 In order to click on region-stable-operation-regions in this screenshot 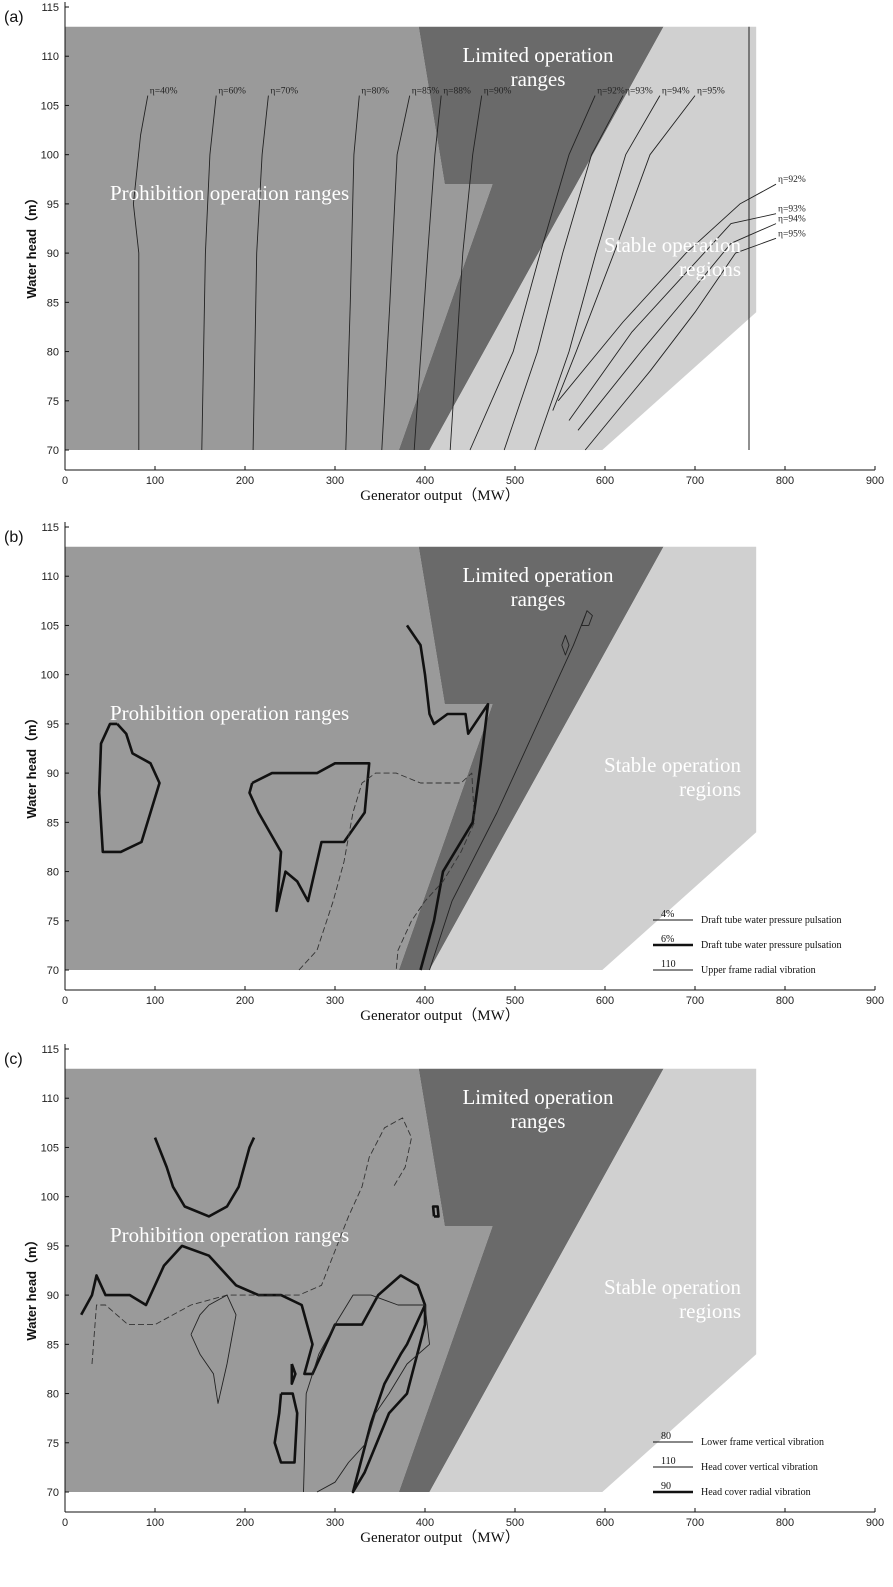, I will do `click(593, 238)`.